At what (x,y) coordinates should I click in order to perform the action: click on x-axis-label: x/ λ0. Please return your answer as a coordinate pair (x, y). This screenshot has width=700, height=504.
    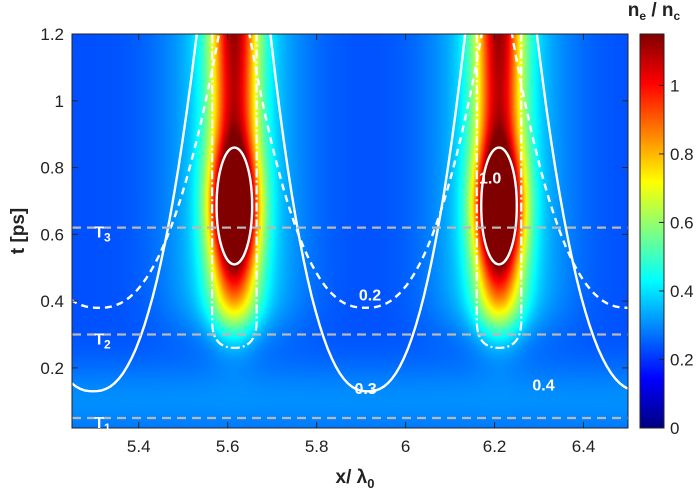
    Looking at the image, I should click on (355, 479).